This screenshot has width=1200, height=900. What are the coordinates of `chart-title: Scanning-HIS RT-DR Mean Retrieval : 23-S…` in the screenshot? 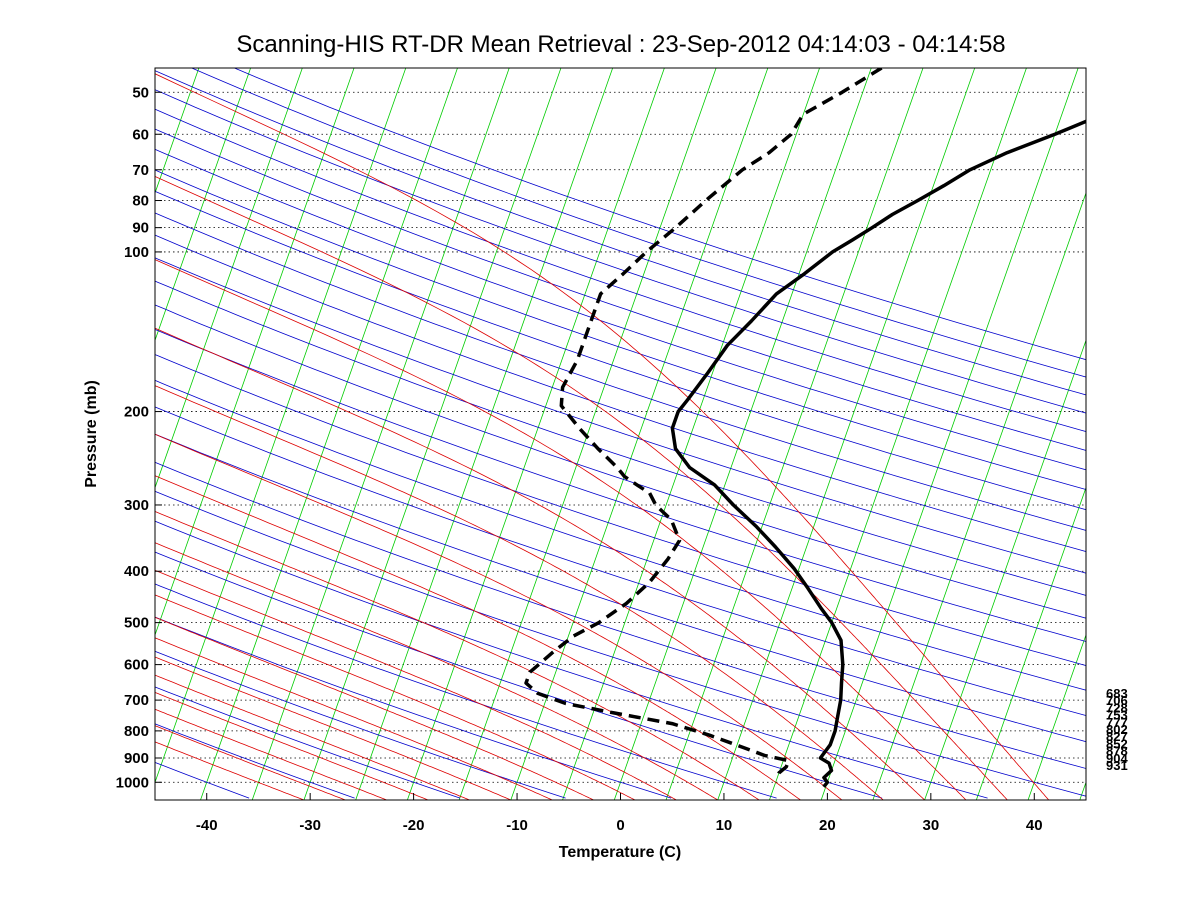 It's located at (620, 44).